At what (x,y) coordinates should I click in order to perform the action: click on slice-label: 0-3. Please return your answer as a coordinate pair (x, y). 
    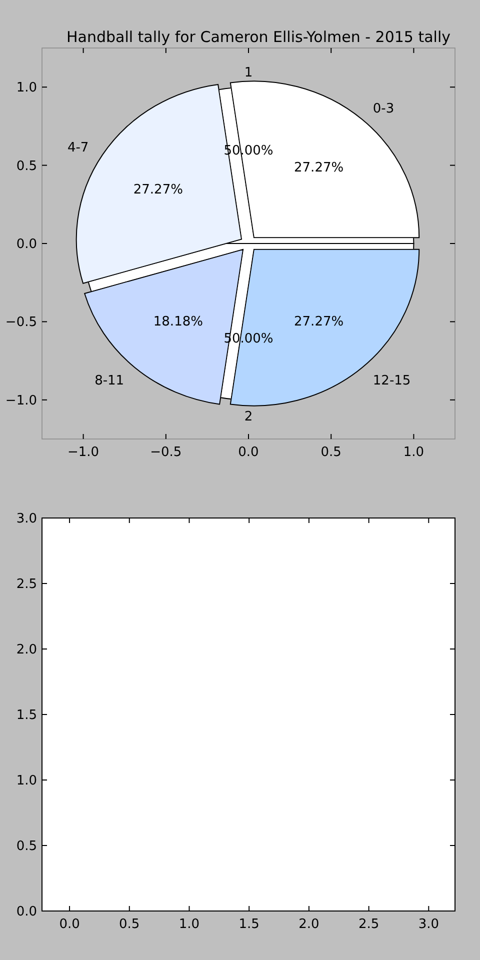
    Looking at the image, I should click on (383, 109).